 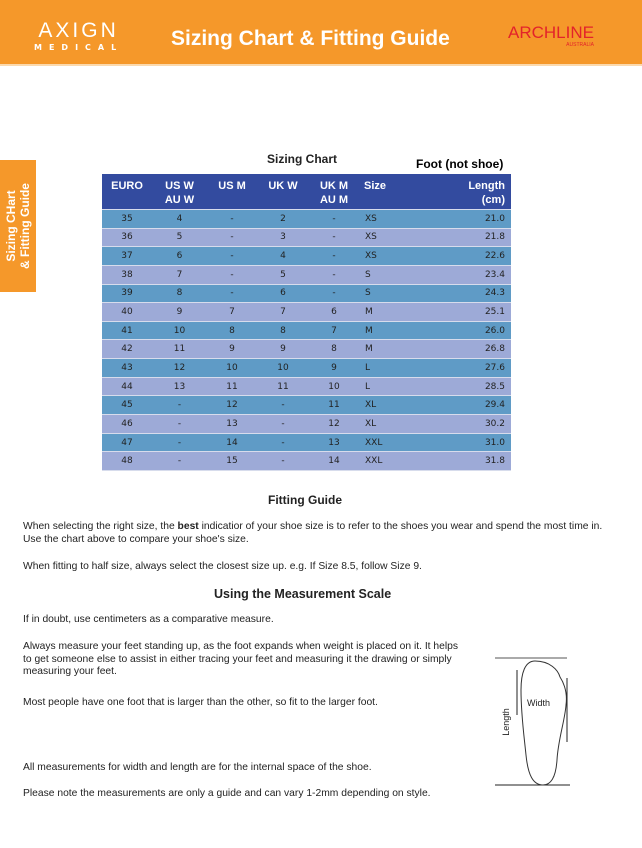 What do you see at coordinates (494, 274) in the screenshot?
I see `cell-length: 23.4` at bounding box center [494, 274].